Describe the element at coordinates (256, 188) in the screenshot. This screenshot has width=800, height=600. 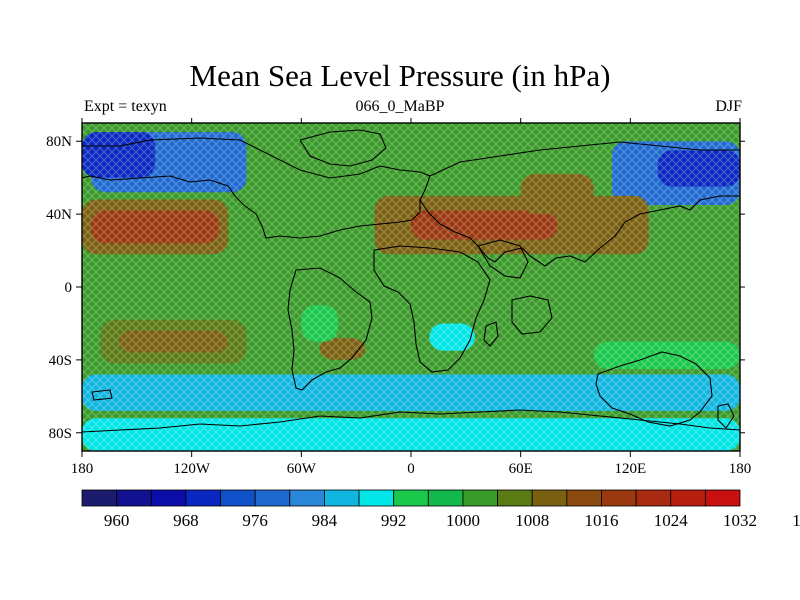
I see `coastline-north-america` at that location.